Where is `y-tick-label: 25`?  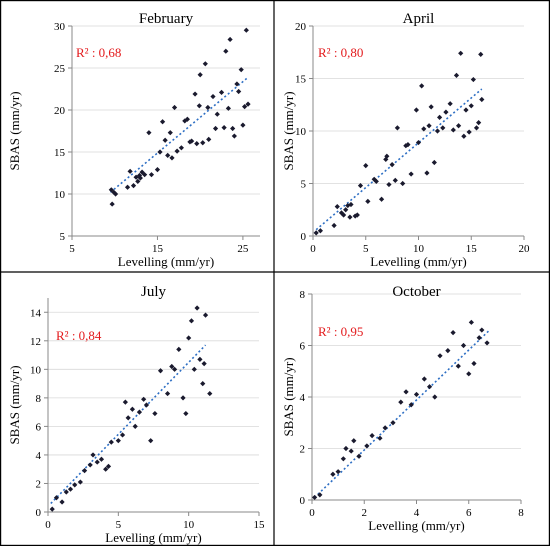 y-tick-label: 25 is located at coordinates (60, 69).